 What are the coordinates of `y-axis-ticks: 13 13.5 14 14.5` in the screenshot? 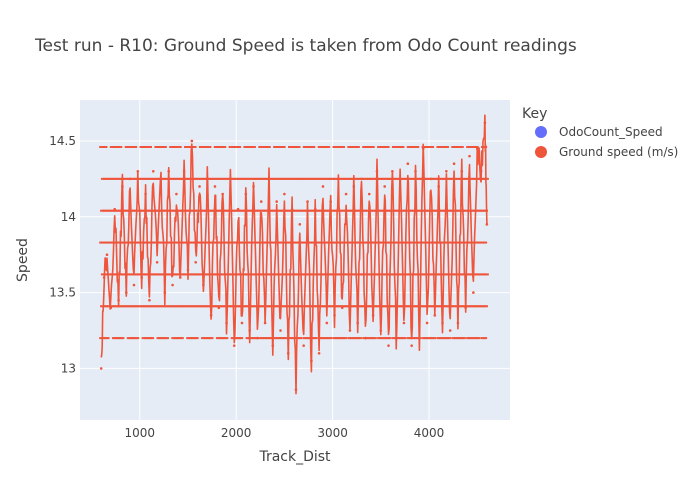 It's located at (62, 254).